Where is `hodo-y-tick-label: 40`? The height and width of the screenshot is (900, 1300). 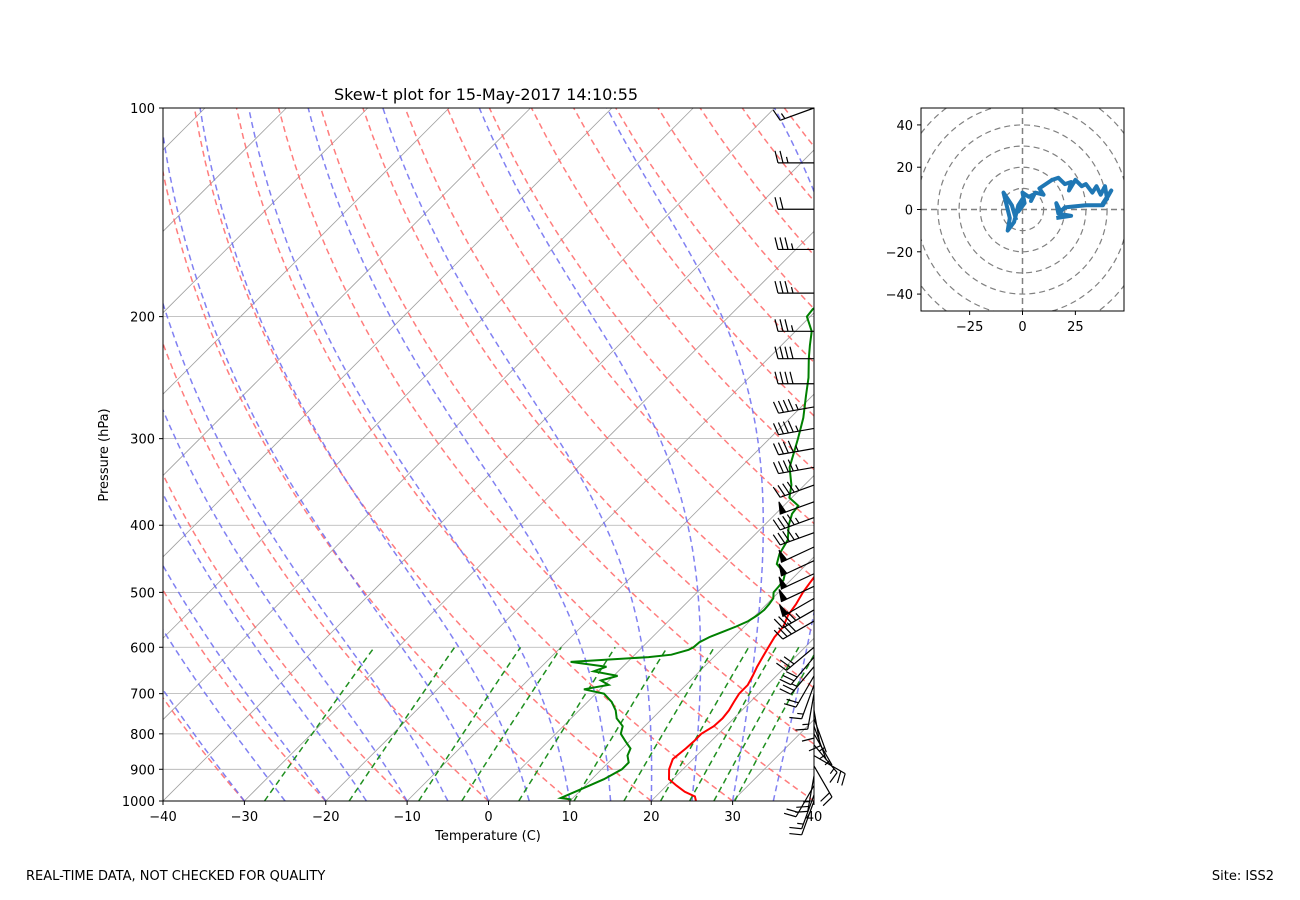 hodo-y-tick-label: 40 is located at coordinates (904, 126).